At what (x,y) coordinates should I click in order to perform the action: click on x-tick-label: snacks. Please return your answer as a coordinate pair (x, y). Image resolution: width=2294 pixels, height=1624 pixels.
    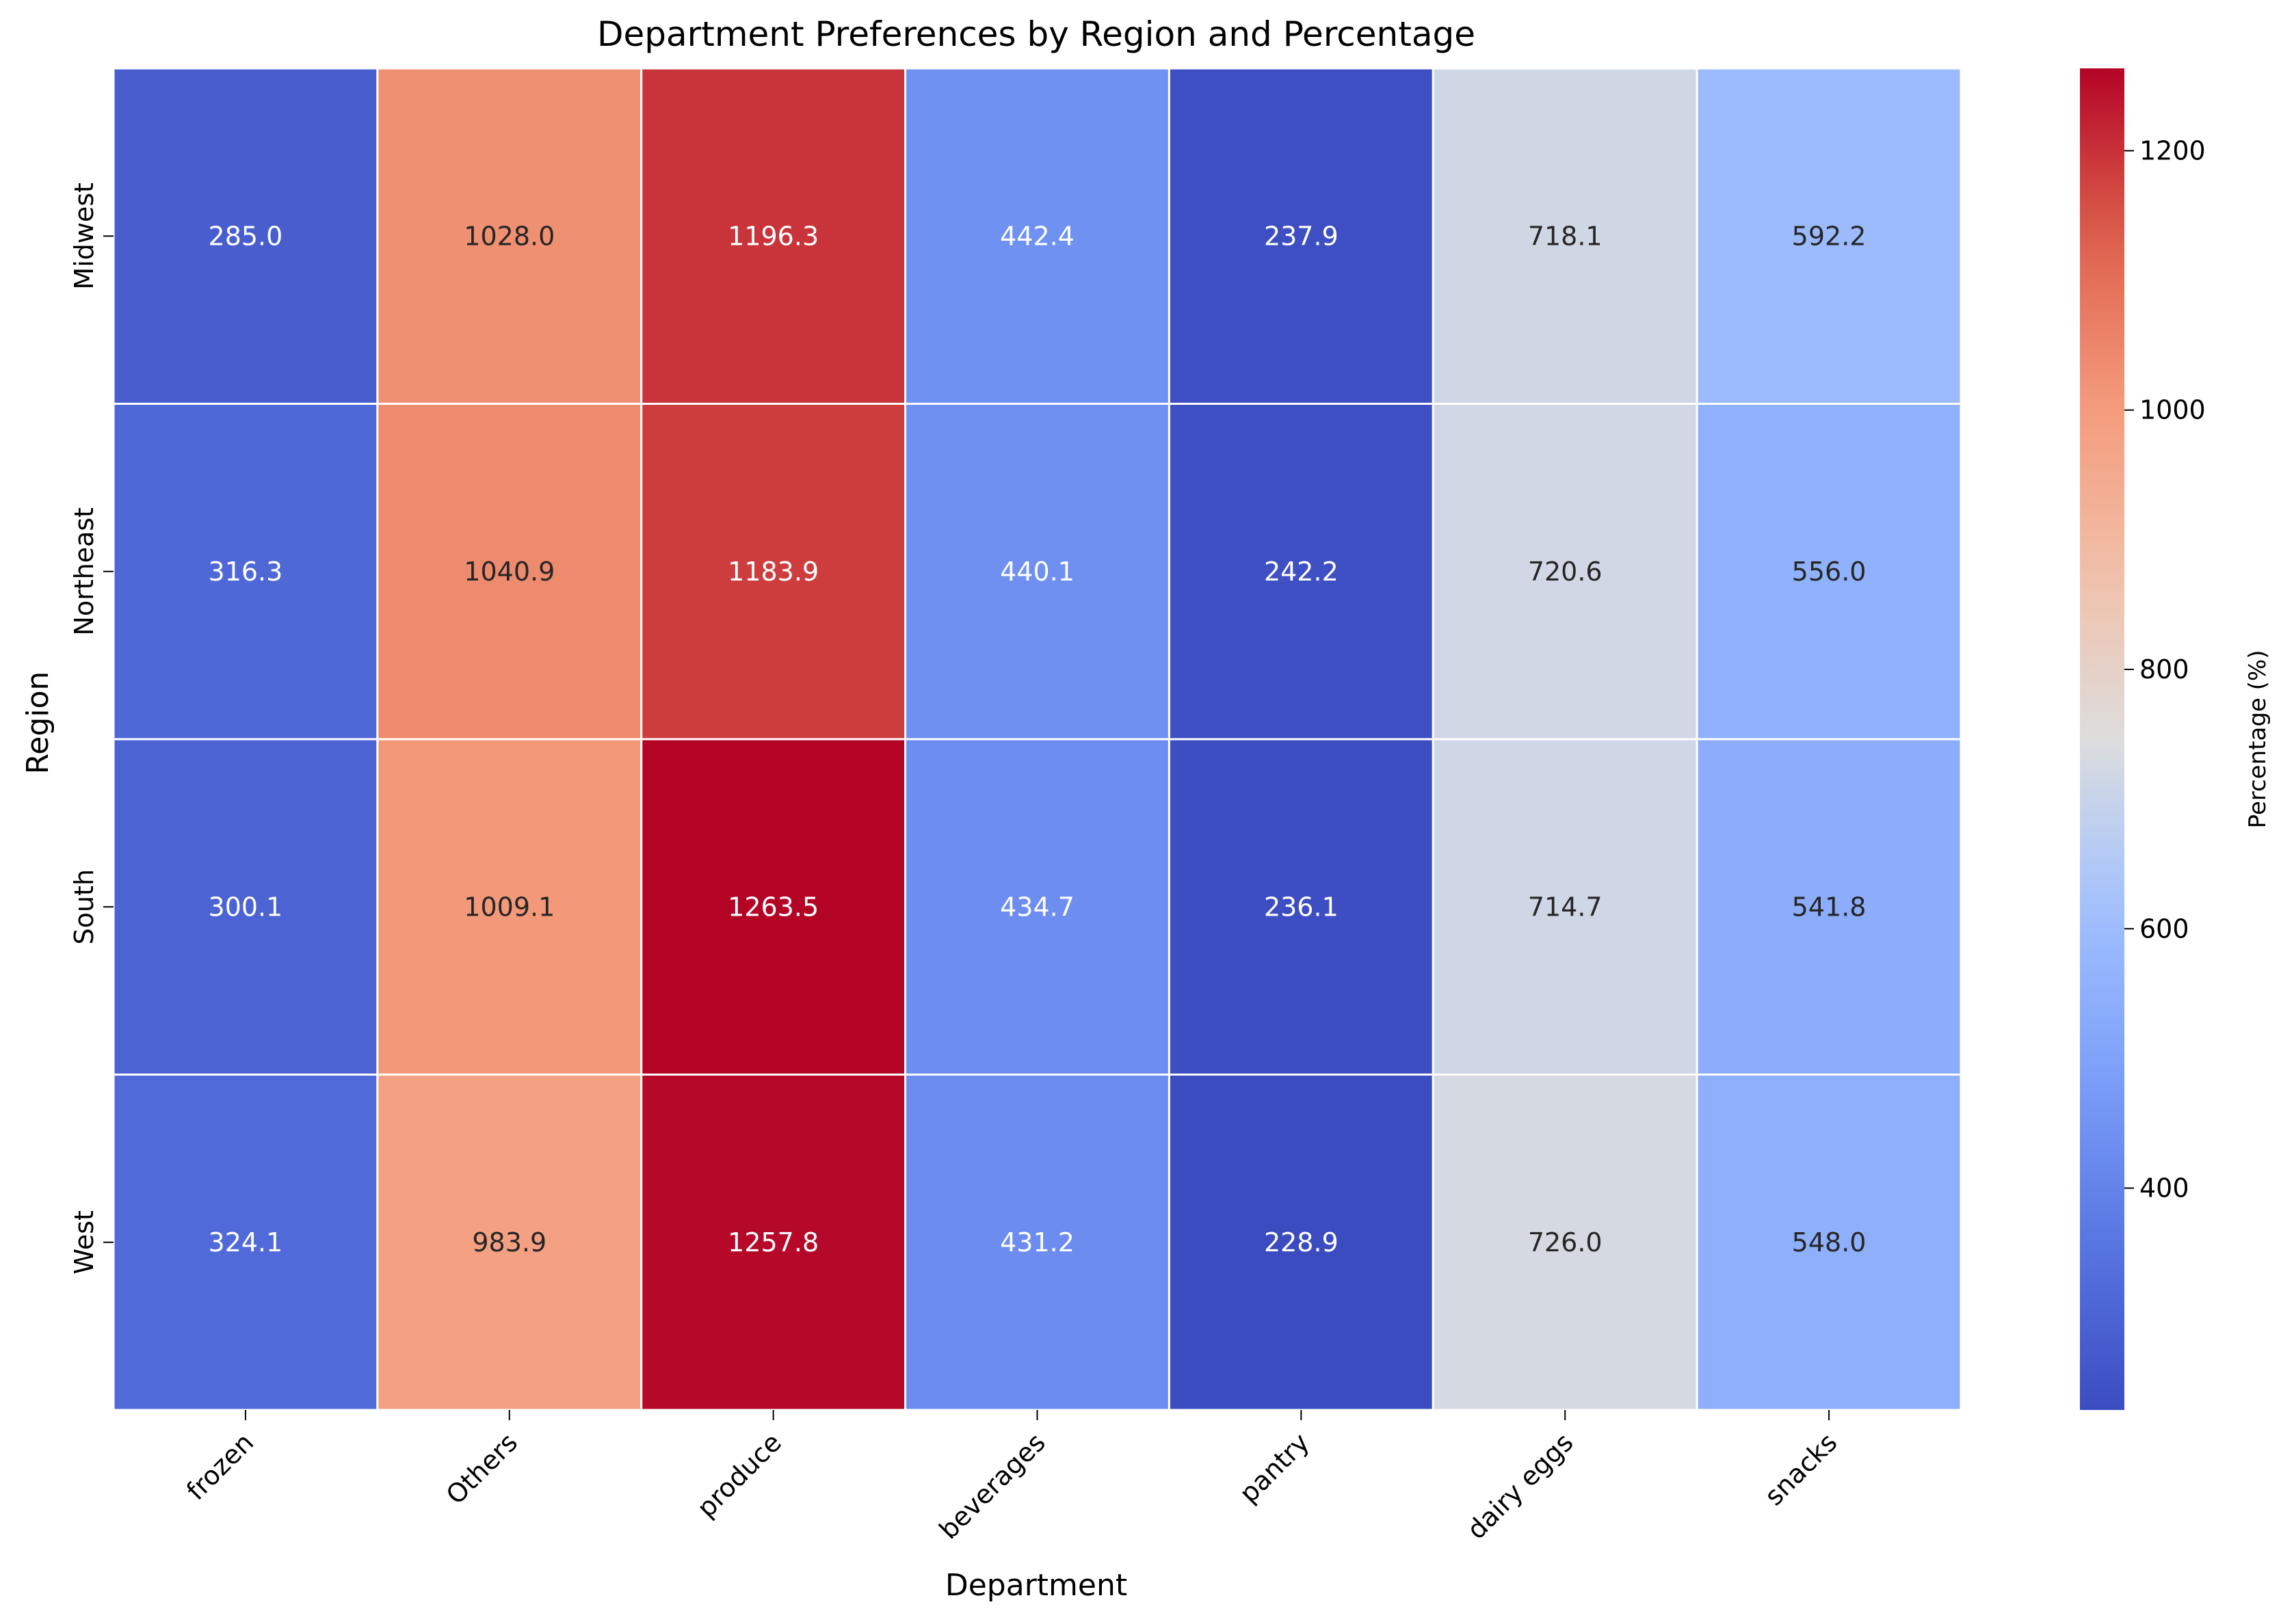
    Looking at the image, I should click on (1801, 1469).